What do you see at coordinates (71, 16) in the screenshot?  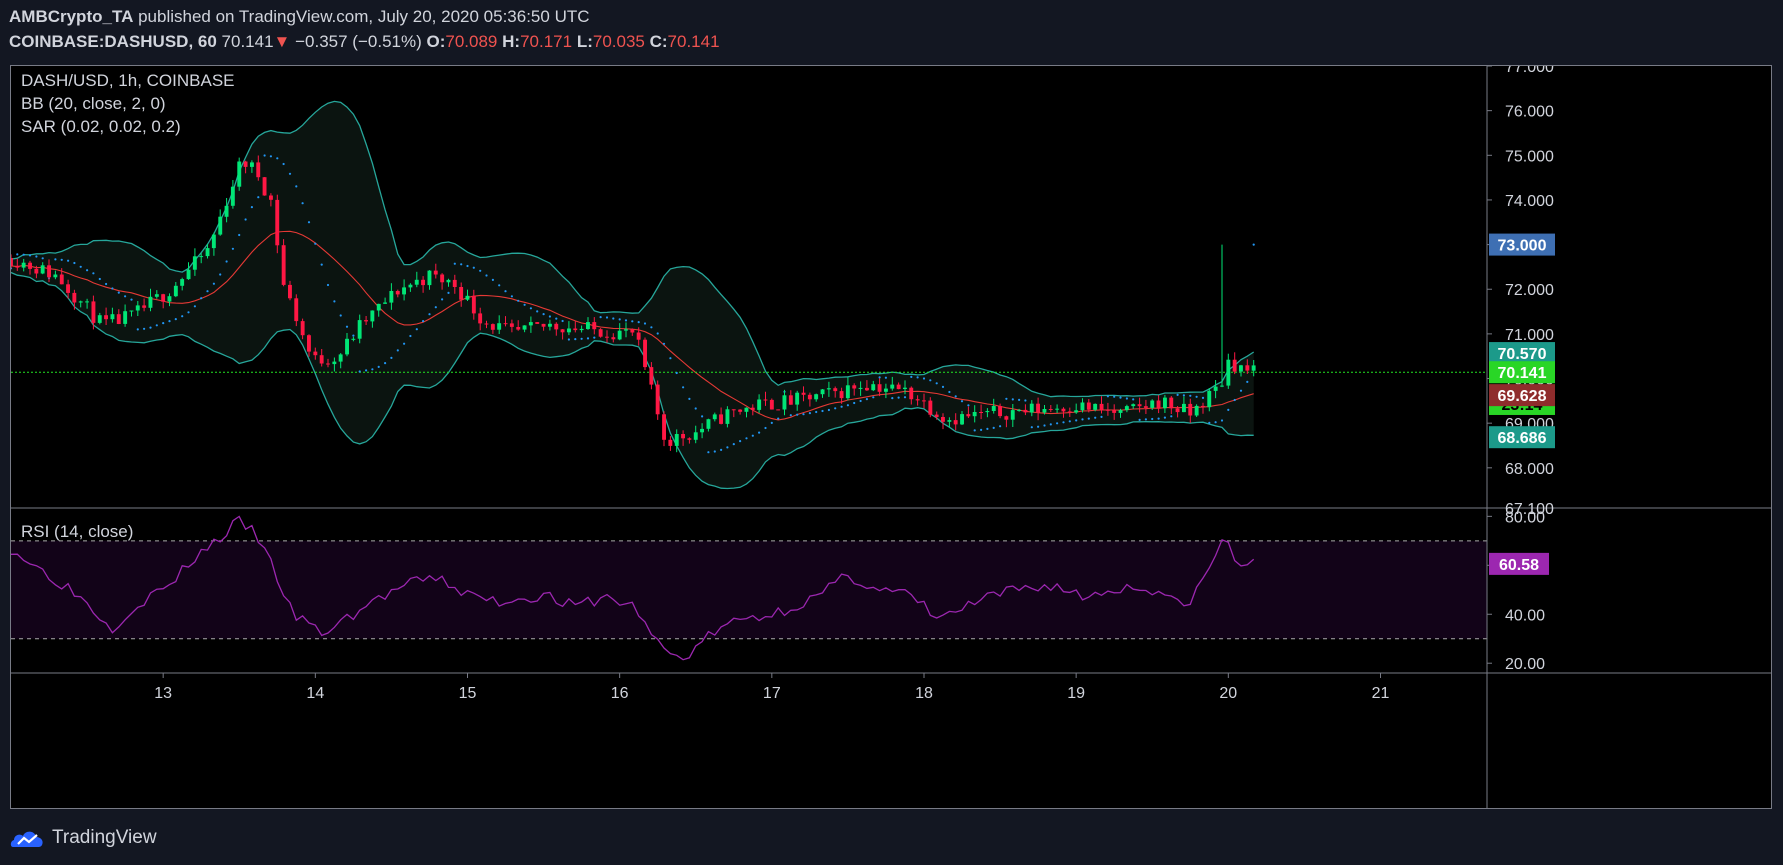 I see `author-name: AMBCrypto_TA` at bounding box center [71, 16].